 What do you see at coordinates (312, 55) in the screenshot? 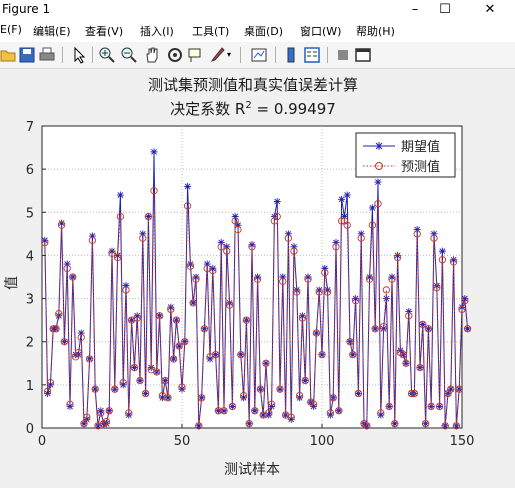
I see `legend-icon` at bounding box center [312, 55].